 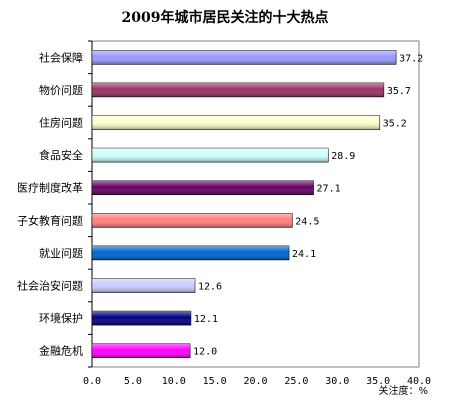 What do you see at coordinates (378, 381) in the screenshot?
I see `x-tick-label: 35.0` at bounding box center [378, 381].